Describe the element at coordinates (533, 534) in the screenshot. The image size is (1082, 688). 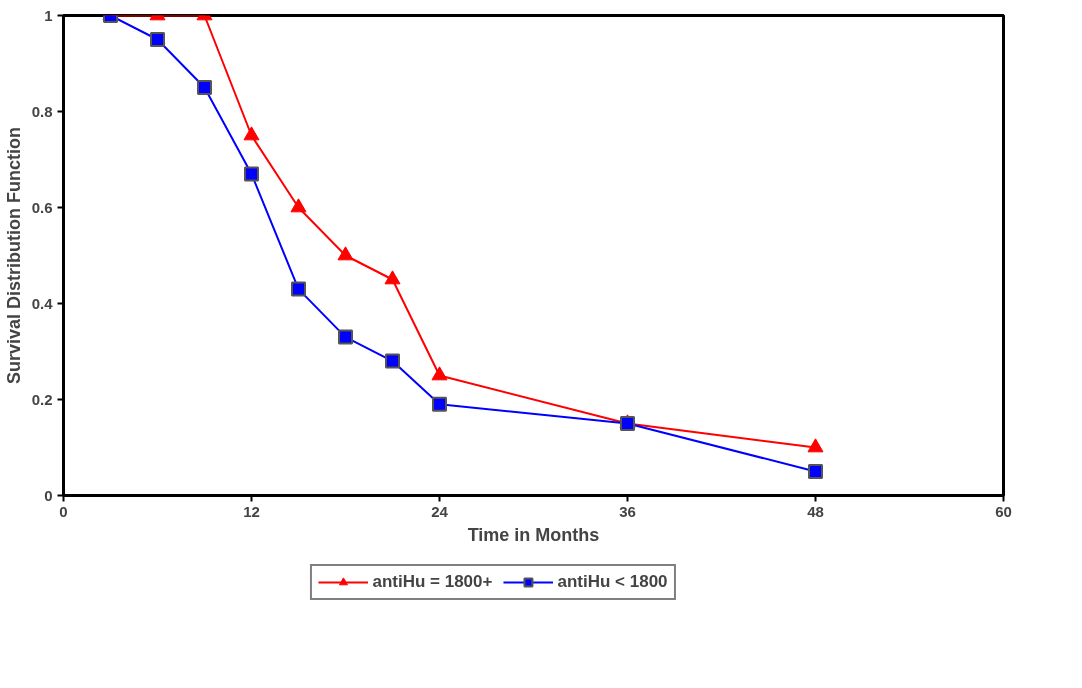
I see `x-axis-title: Time in Months` at that location.